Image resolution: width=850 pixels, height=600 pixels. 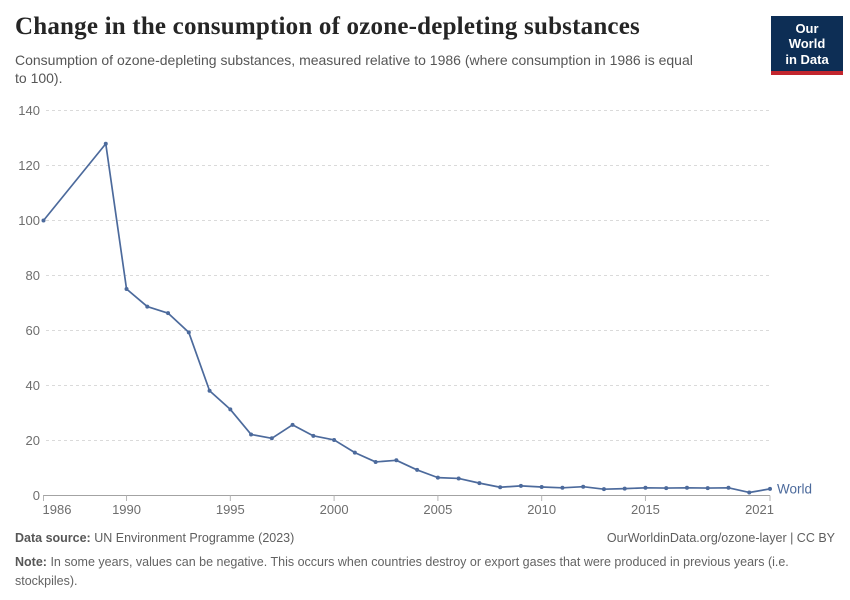 What do you see at coordinates (230, 509) in the screenshot?
I see `x-axis-tick-label: 1995` at bounding box center [230, 509].